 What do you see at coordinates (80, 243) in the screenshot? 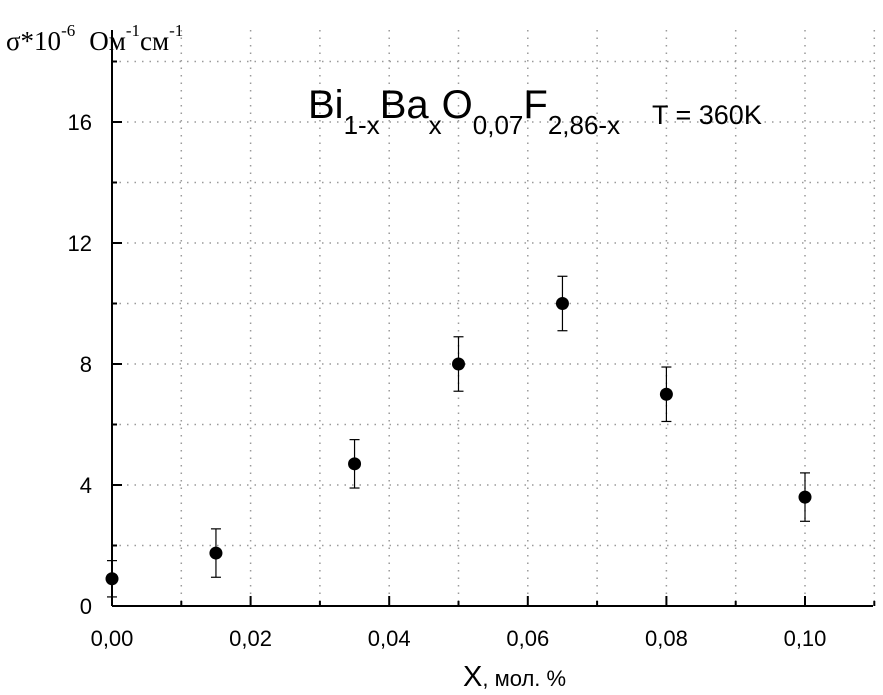
I see `y-tick-label: 12` at bounding box center [80, 243].